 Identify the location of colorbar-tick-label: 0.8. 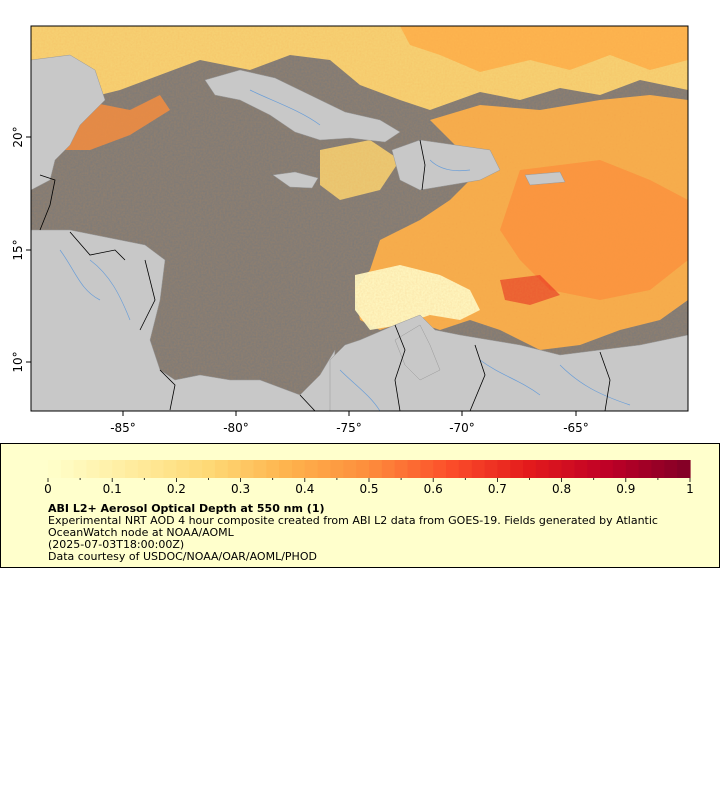
(561, 489).